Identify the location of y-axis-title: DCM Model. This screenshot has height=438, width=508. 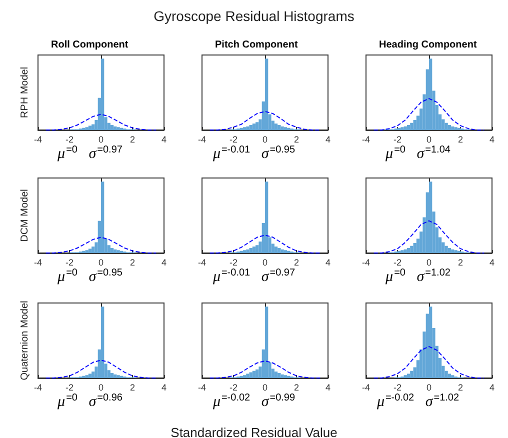
(25, 215).